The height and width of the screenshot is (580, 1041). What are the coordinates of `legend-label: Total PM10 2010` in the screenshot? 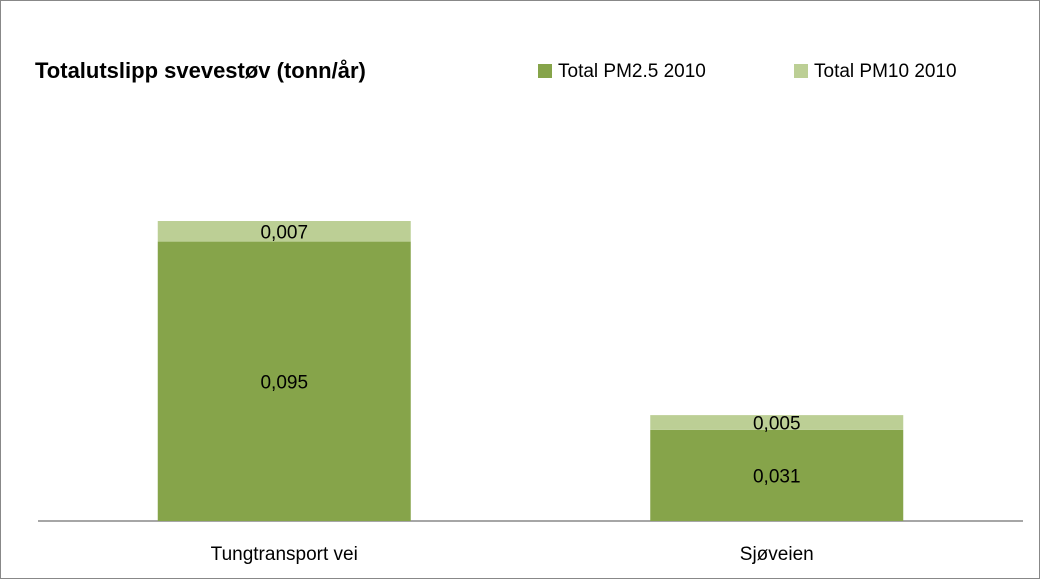 It's located at (885, 71).